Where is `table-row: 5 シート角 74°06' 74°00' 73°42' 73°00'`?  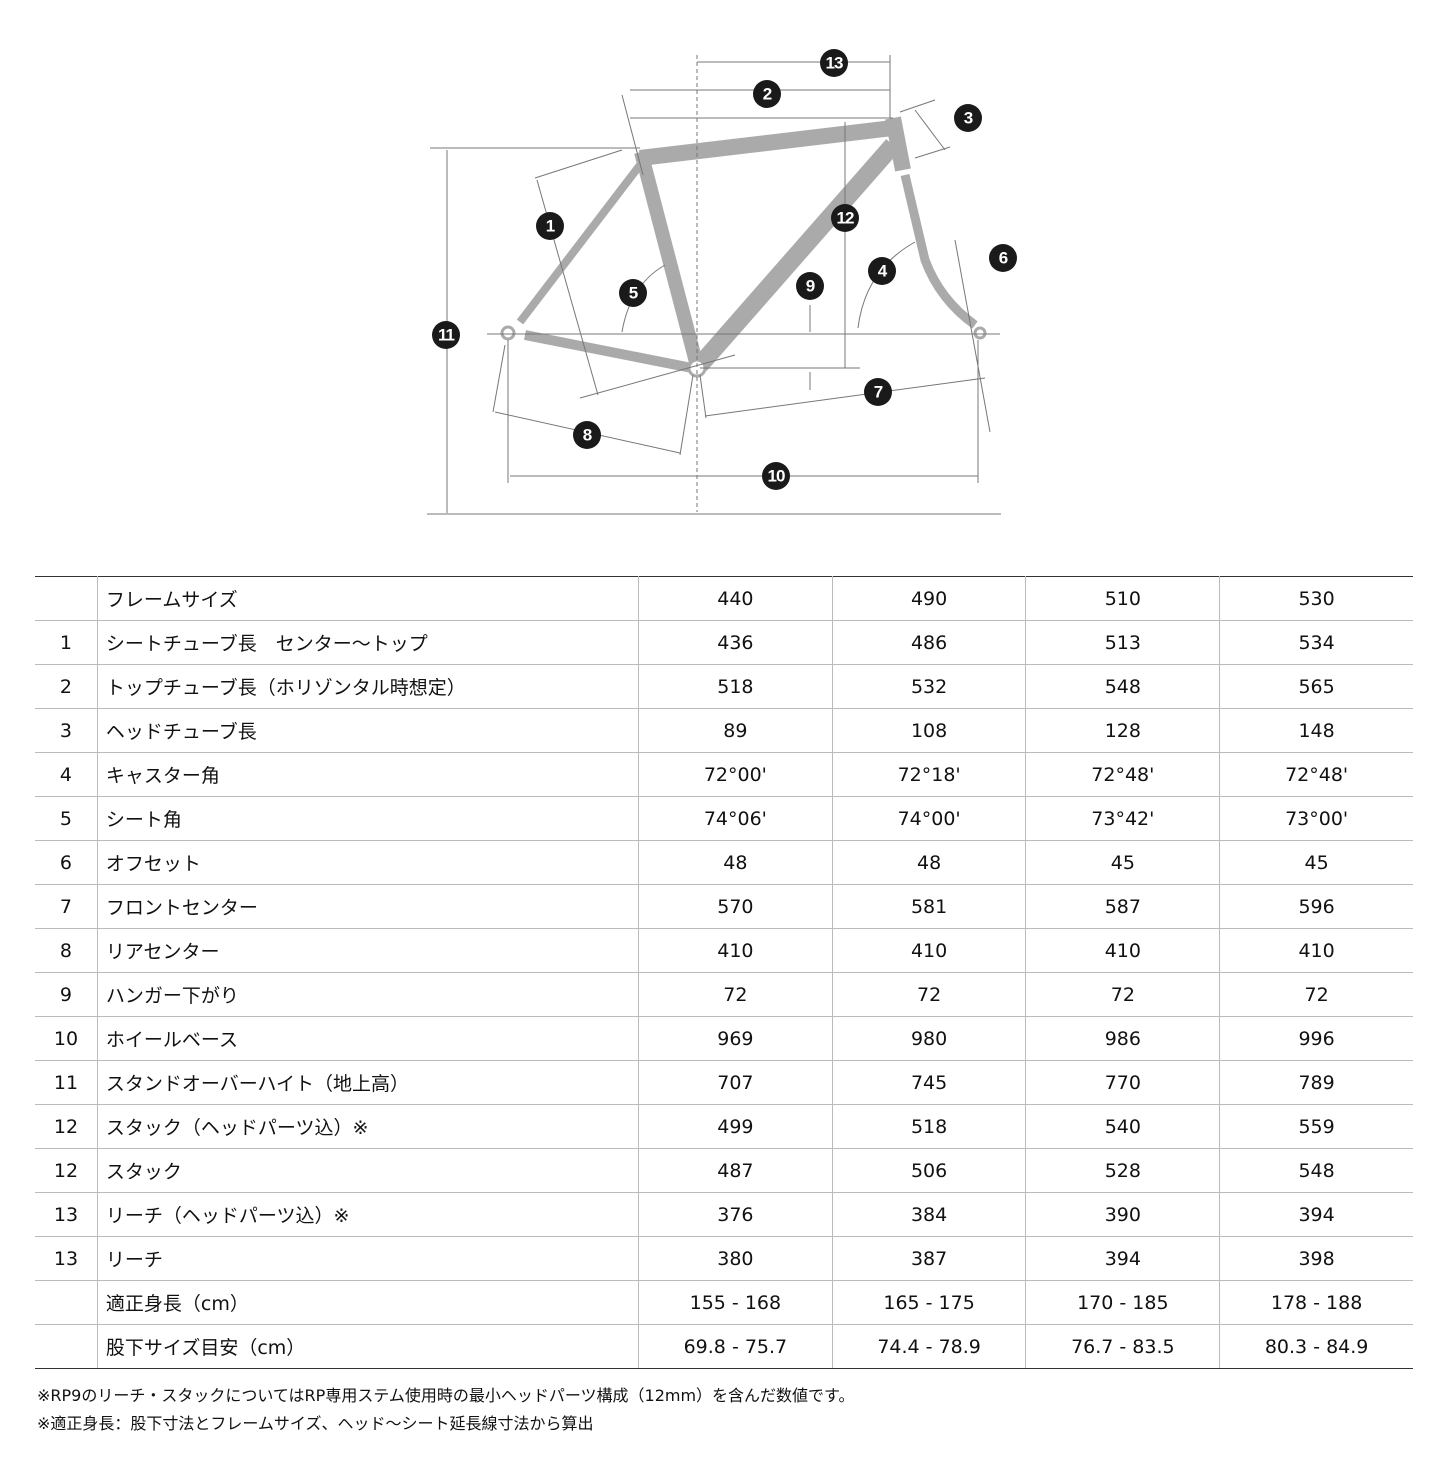 table-row: 5 シート角 74°06' 74°00' 73°42' 73°00' is located at coordinates (724, 818).